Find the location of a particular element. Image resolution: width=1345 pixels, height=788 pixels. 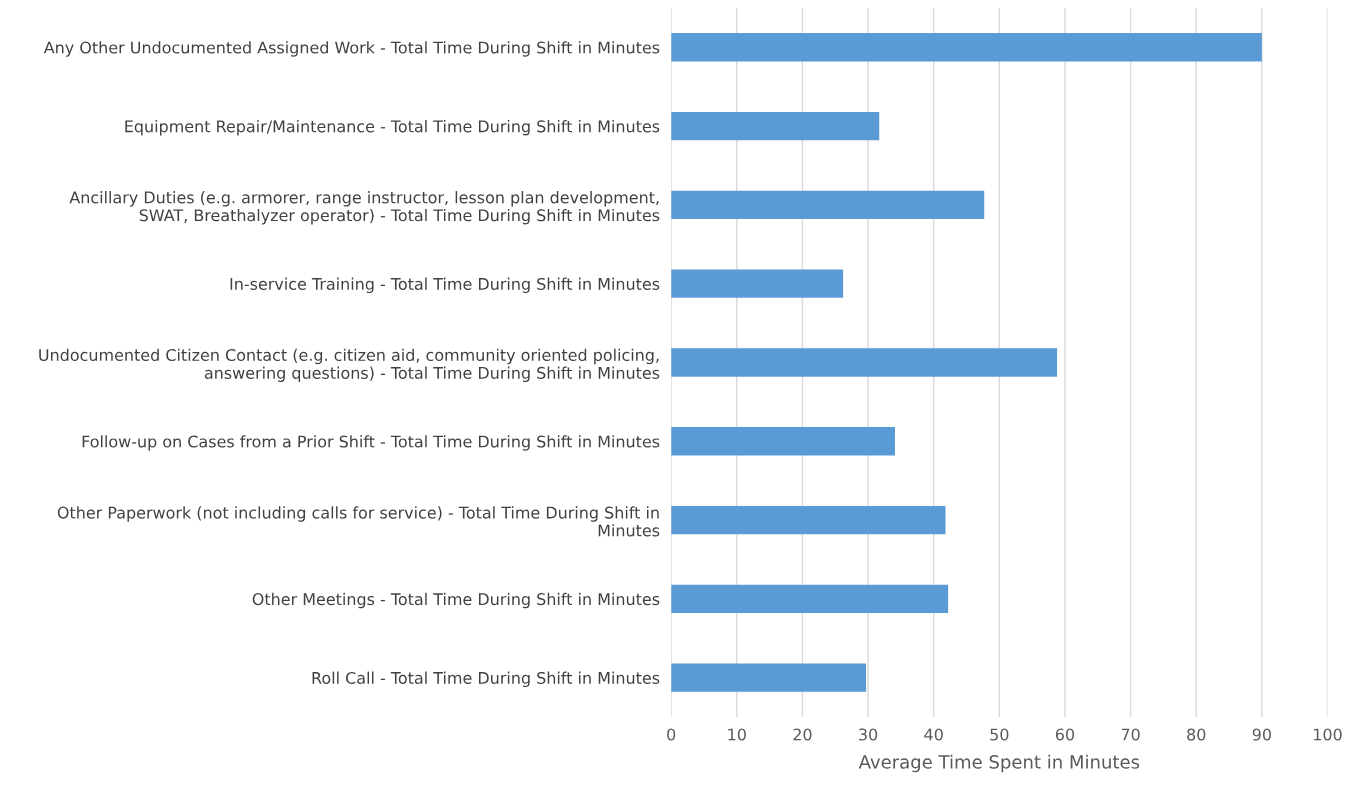

x-axis-title: Average Time Spent in Minutes is located at coordinates (999, 763).